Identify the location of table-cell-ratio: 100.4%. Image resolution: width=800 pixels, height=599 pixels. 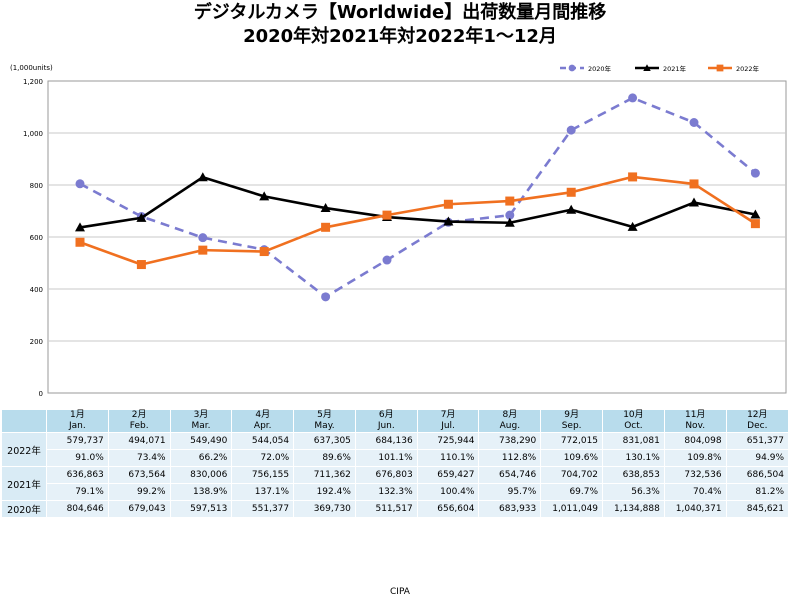
(447, 492).